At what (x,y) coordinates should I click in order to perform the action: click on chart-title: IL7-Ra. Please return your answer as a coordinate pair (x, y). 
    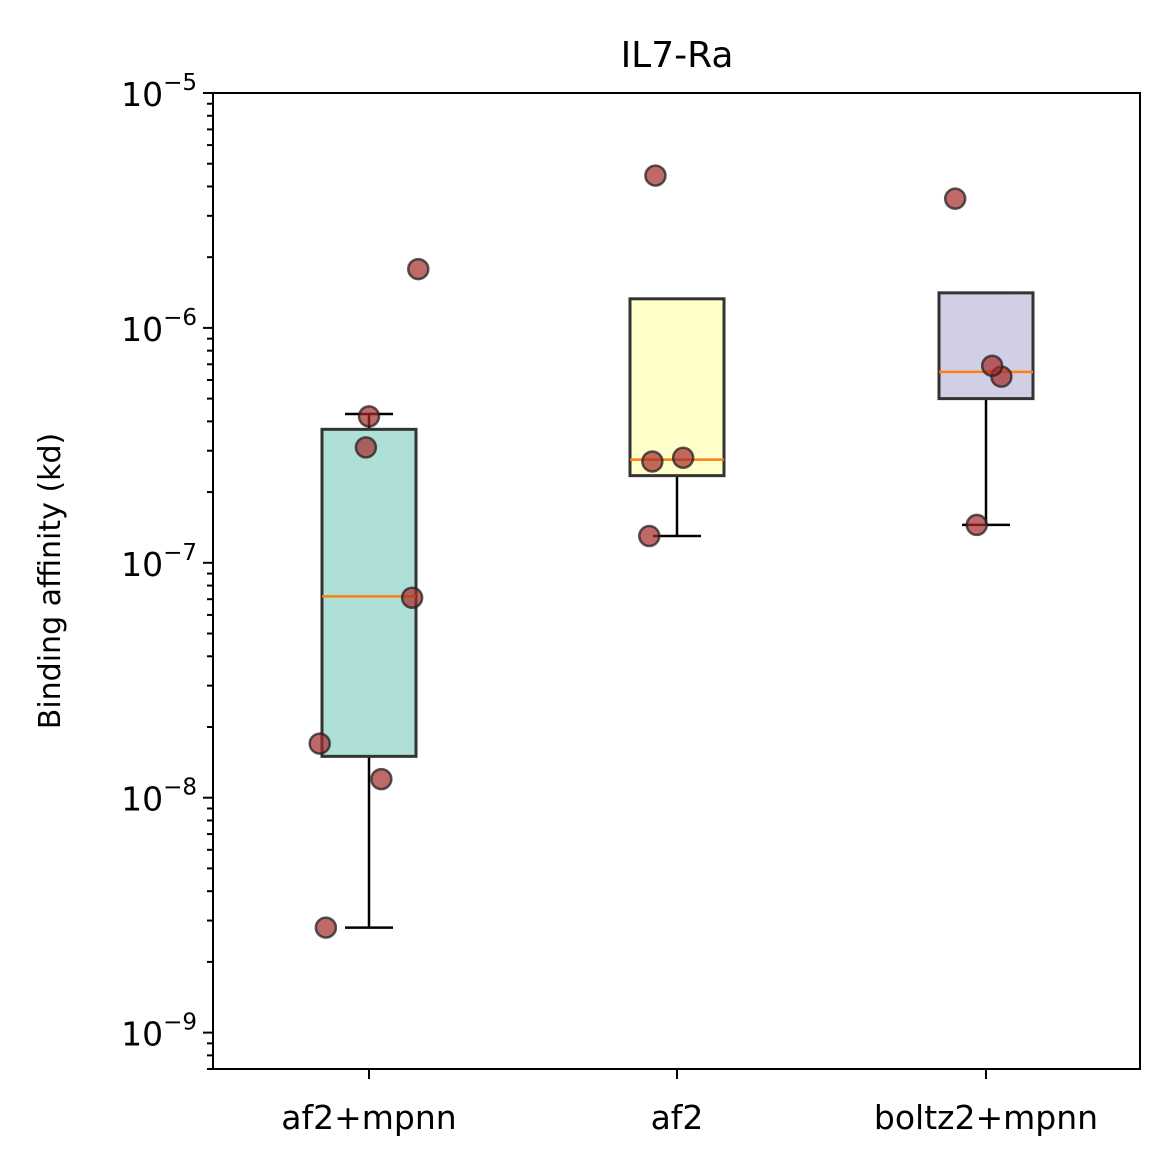
    Looking at the image, I should click on (677, 55).